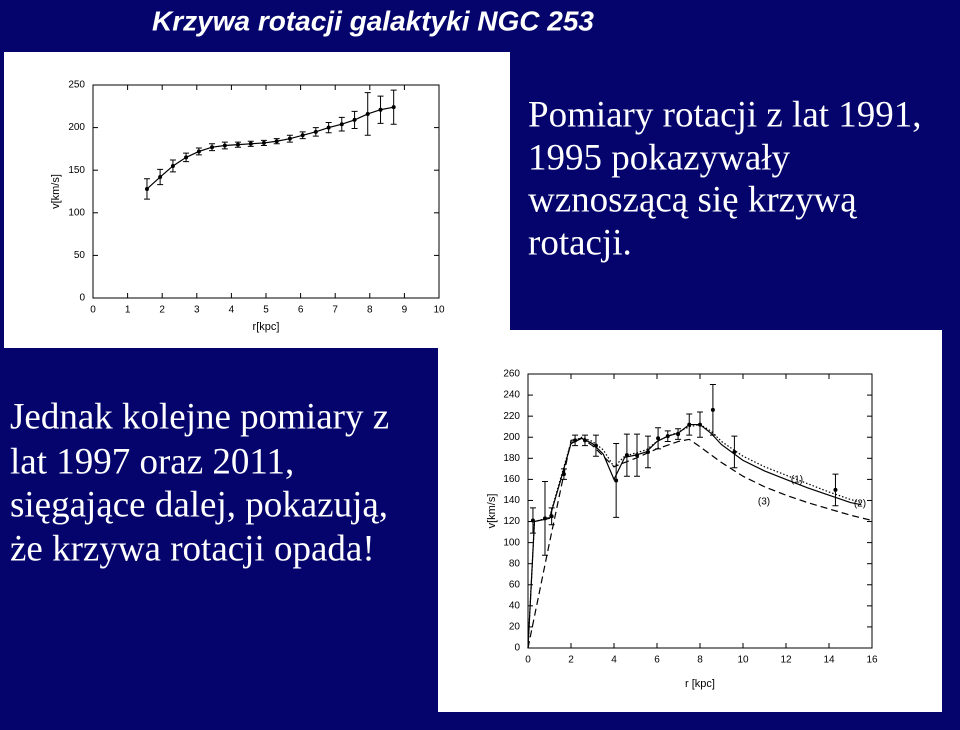 The height and width of the screenshot is (730, 960). Describe the element at coordinates (764, 502) in the screenshot. I see `curve-label: (3)` at that location.